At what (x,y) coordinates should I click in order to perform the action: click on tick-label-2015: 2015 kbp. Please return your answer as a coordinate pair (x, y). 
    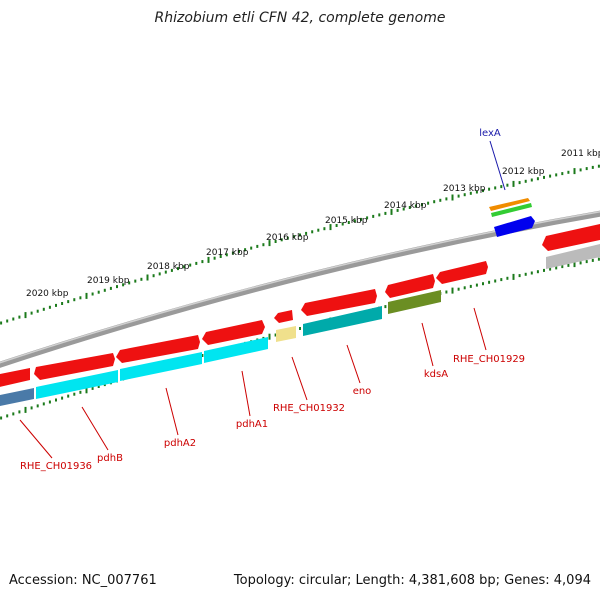
    Looking at the image, I should click on (346, 221).